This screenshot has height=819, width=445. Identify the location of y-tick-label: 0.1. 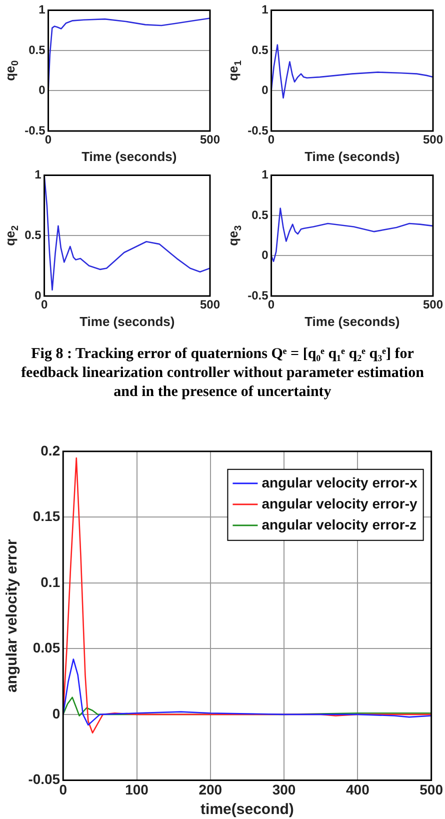
(50, 582).